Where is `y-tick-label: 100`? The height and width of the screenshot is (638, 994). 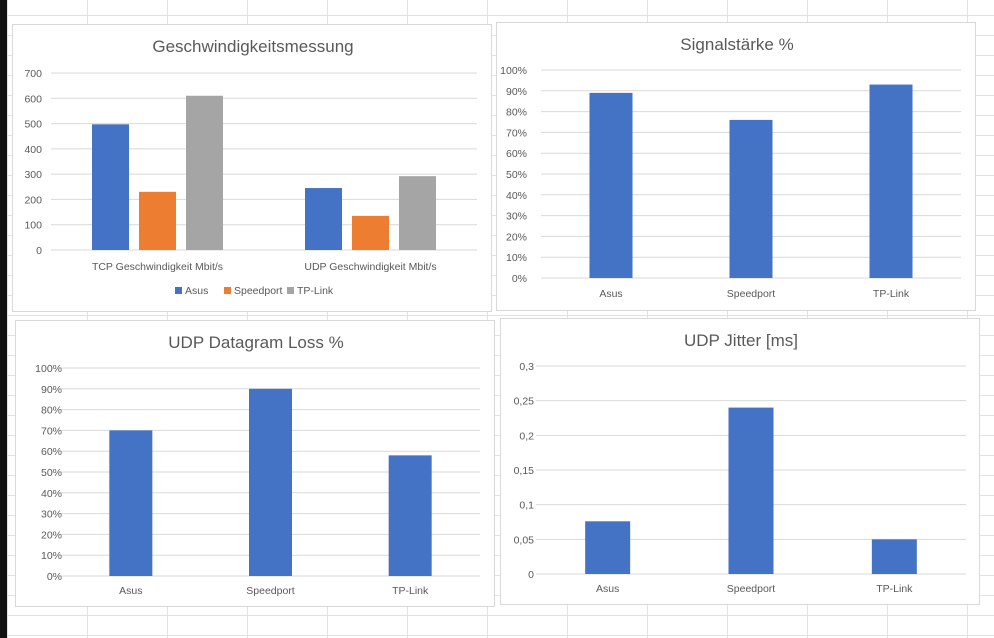 y-tick-label: 100 is located at coordinates (33, 226).